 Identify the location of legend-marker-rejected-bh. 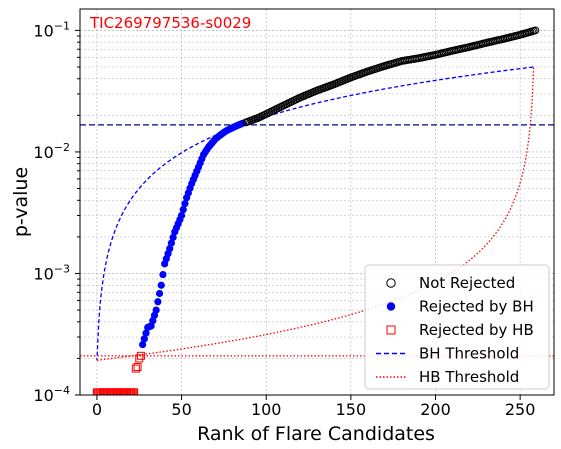
(391, 306).